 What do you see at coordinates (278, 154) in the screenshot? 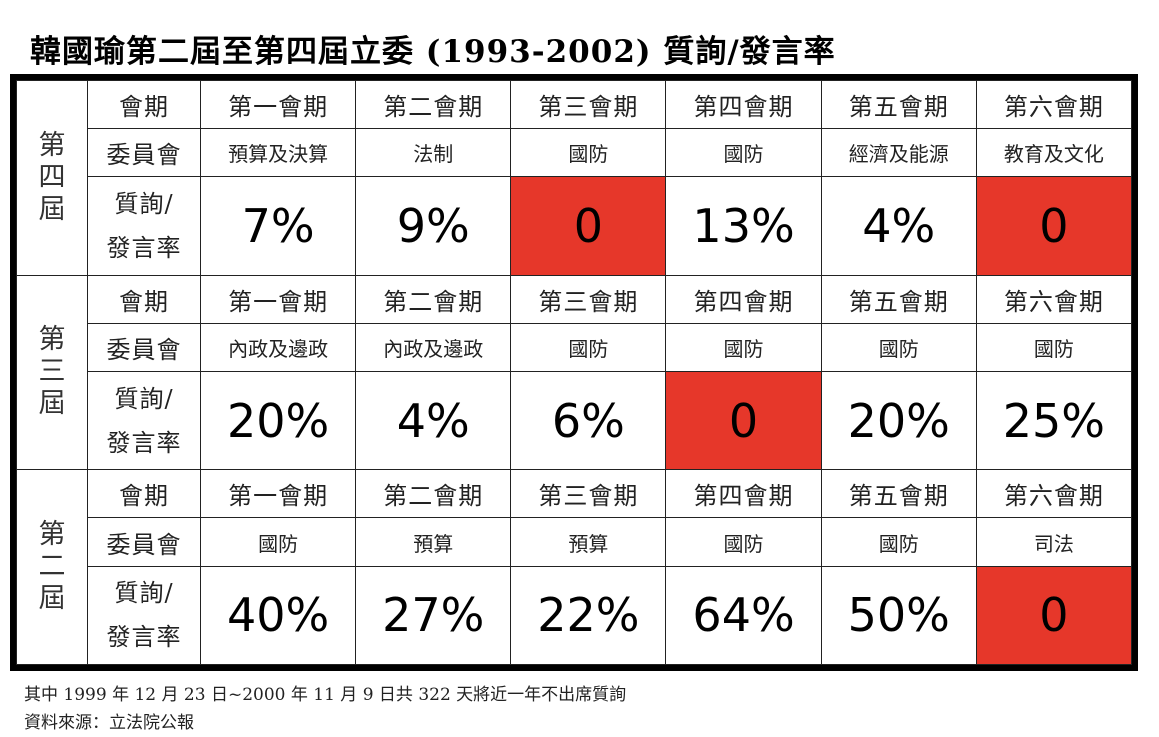
I see `committee-name: 預算及決算` at bounding box center [278, 154].